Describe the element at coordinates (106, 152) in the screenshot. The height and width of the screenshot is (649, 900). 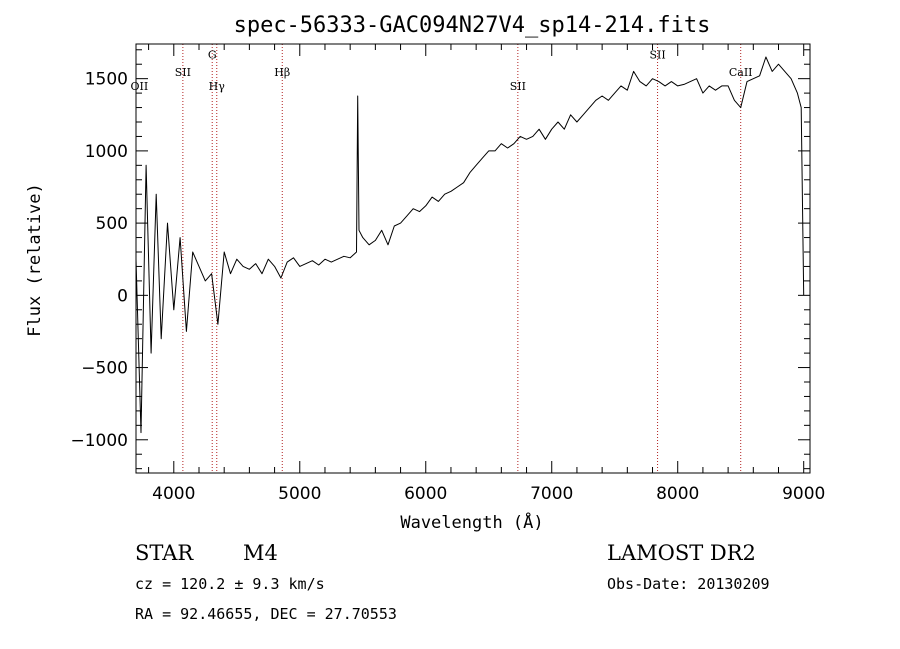
I see `y-tick-label: 1000` at that location.